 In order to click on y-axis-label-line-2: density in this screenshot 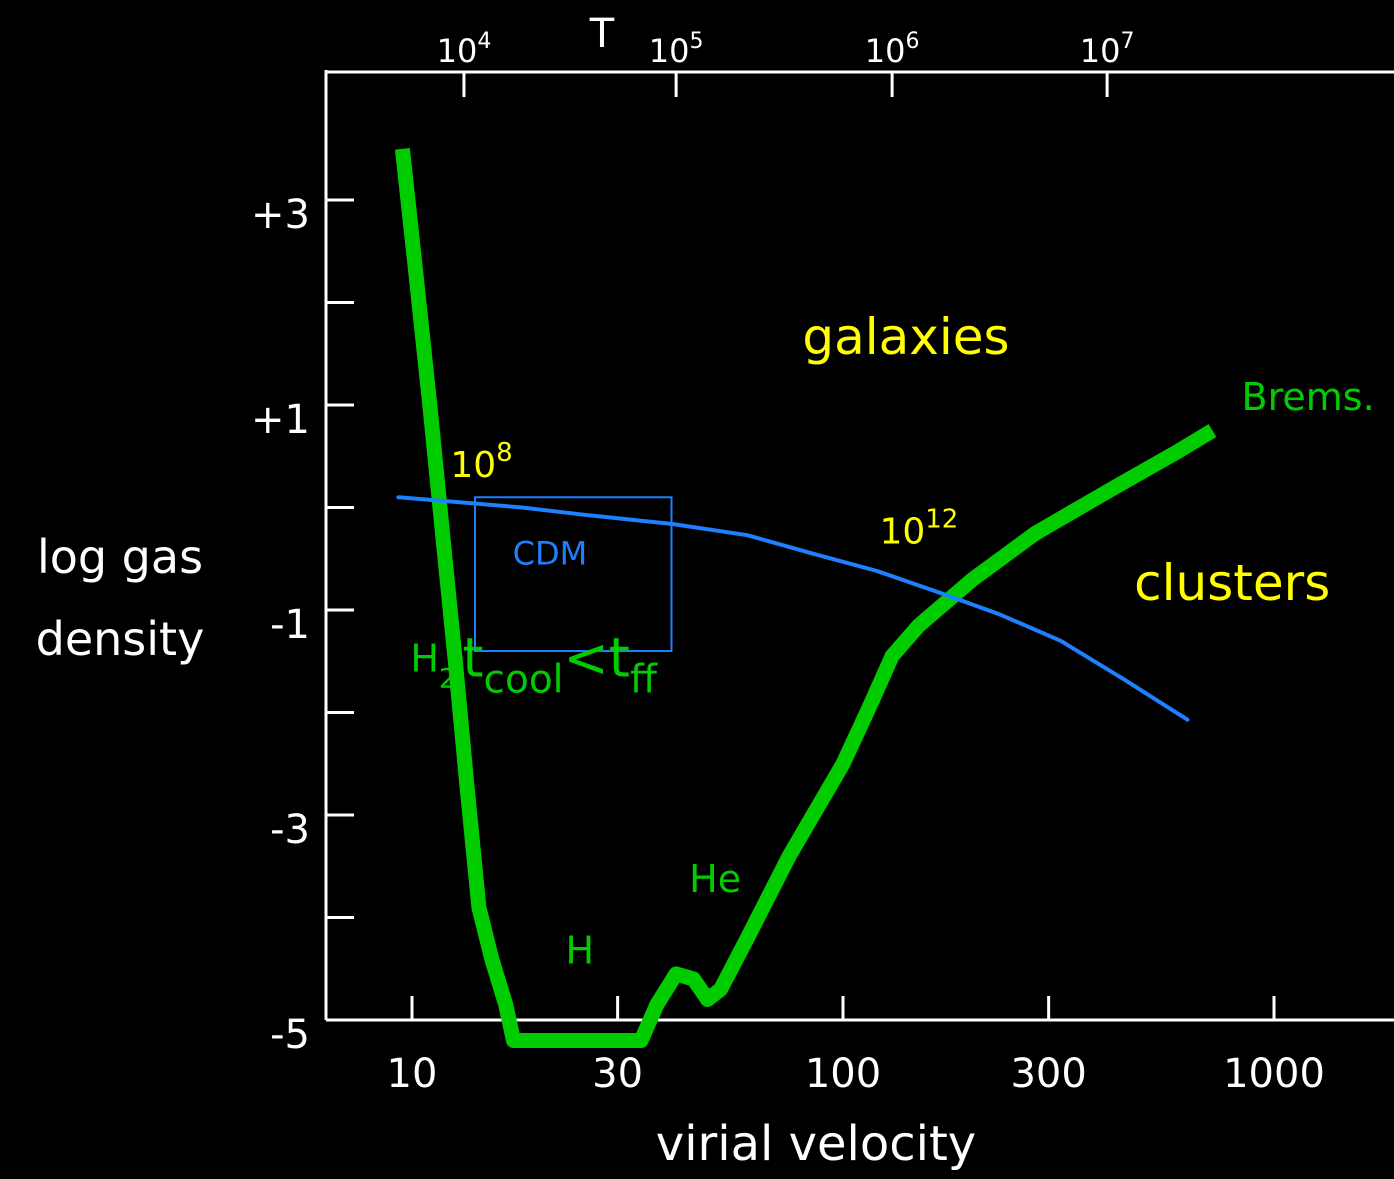, I will do `click(120, 639)`.